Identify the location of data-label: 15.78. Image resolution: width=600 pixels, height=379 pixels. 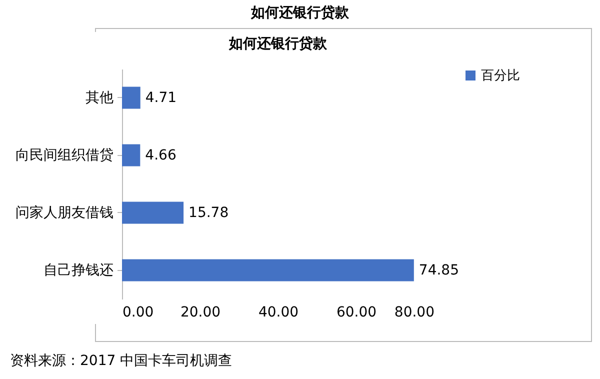
(208, 212).